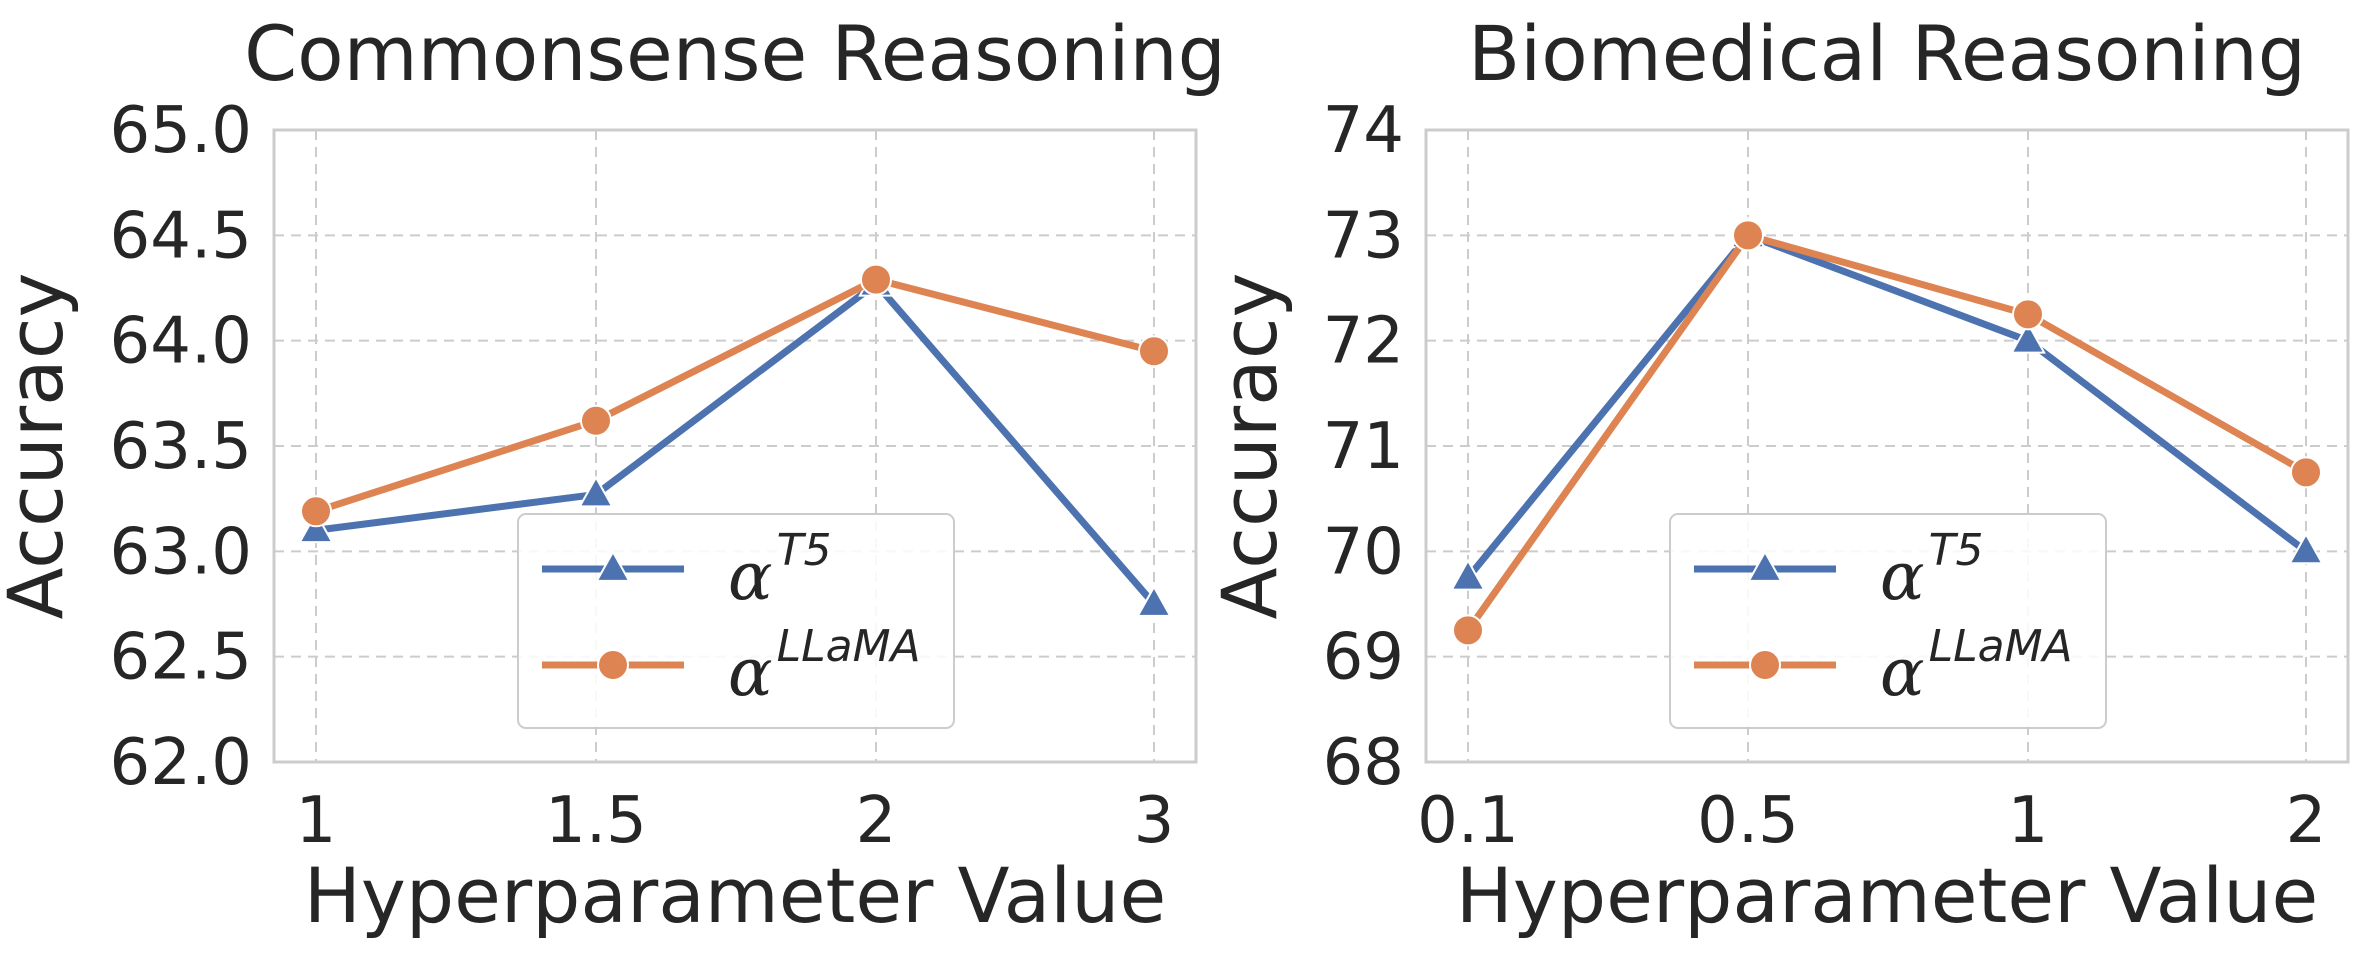  What do you see at coordinates (181, 763) in the screenshot?
I see `y-tick-label: 62.0` at bounding box center [181, 763].